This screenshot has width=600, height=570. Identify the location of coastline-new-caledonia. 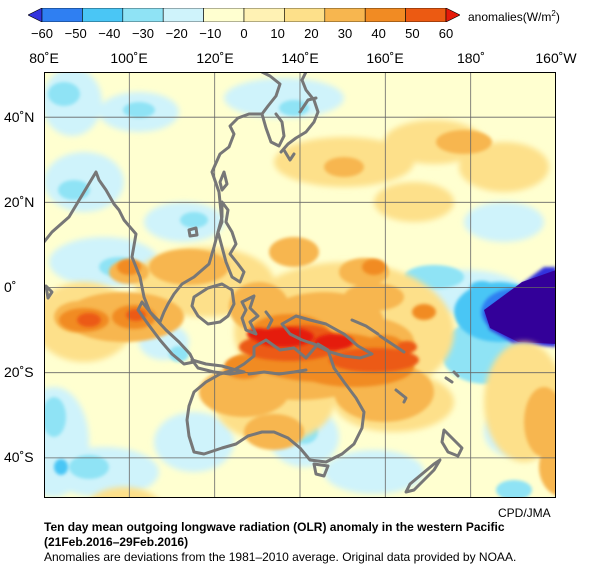
(401, 396).